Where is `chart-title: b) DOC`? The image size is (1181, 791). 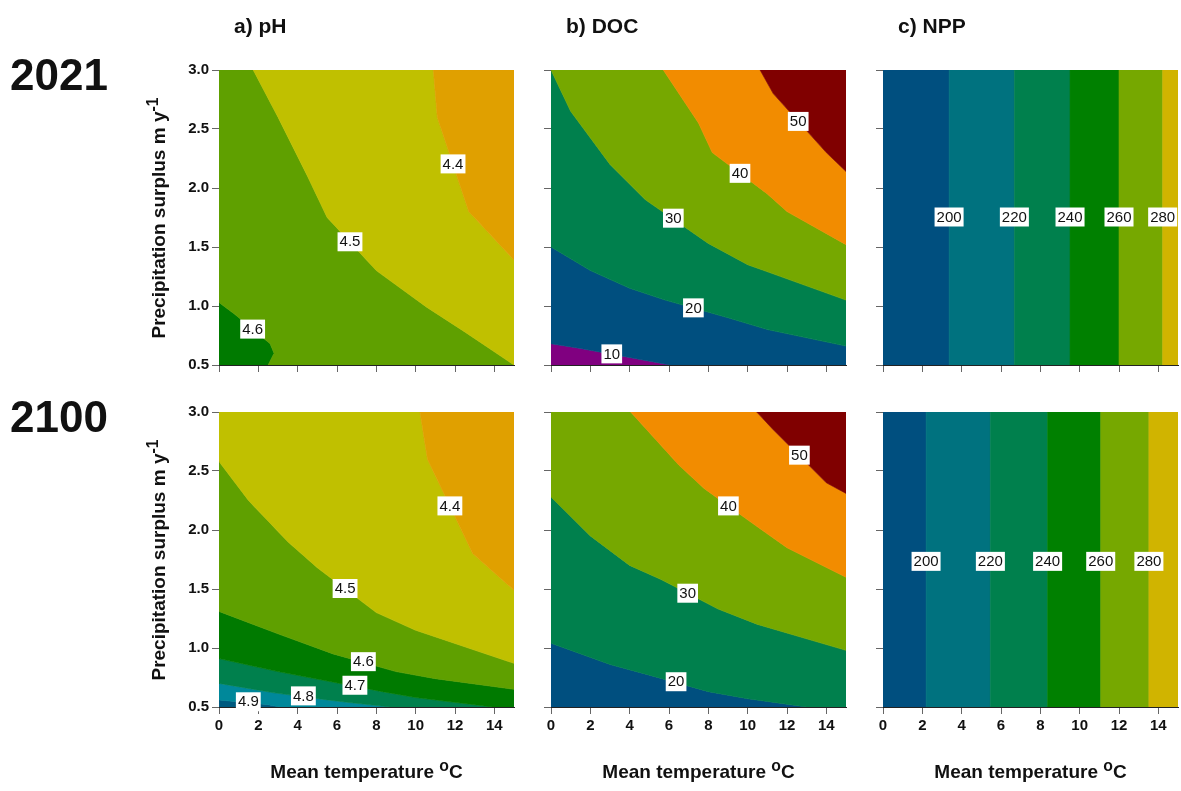 chart-title: b) DOC is located at coordinates (602, 26).